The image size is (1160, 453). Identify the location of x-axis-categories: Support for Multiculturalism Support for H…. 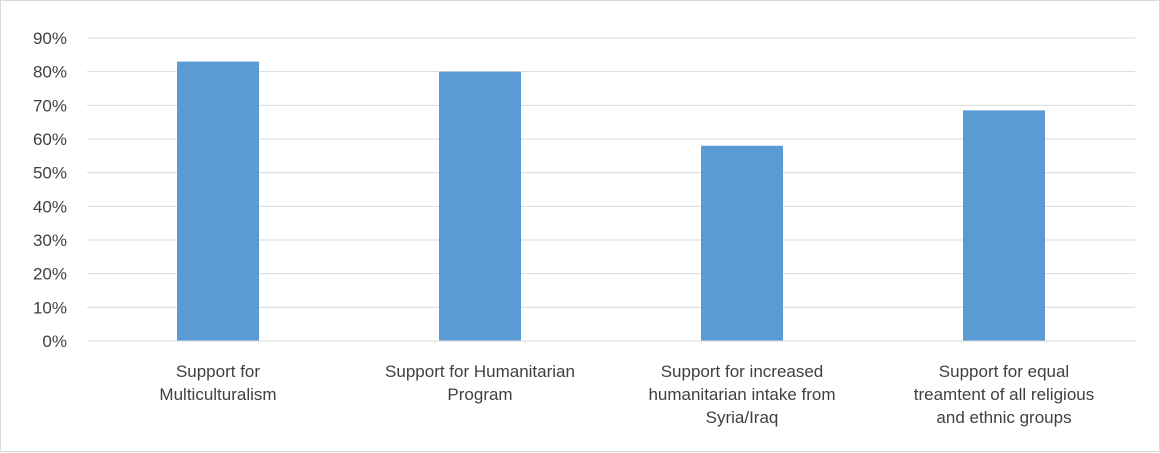
(626, 394).